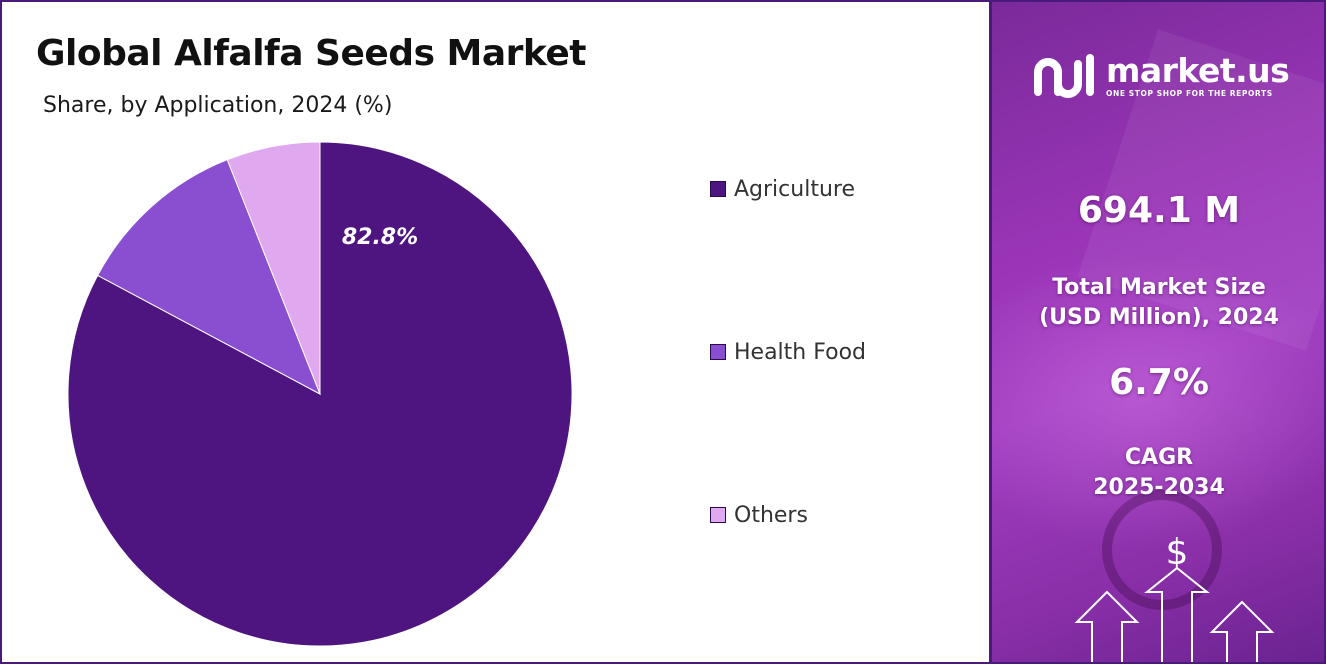 The height and width of the screenshot is (664, 1326). What do you see at coordinates (380, 237) in the screenshot?
I see `data-label-agriculture: 82.8%` at bounding box center [380, 237].